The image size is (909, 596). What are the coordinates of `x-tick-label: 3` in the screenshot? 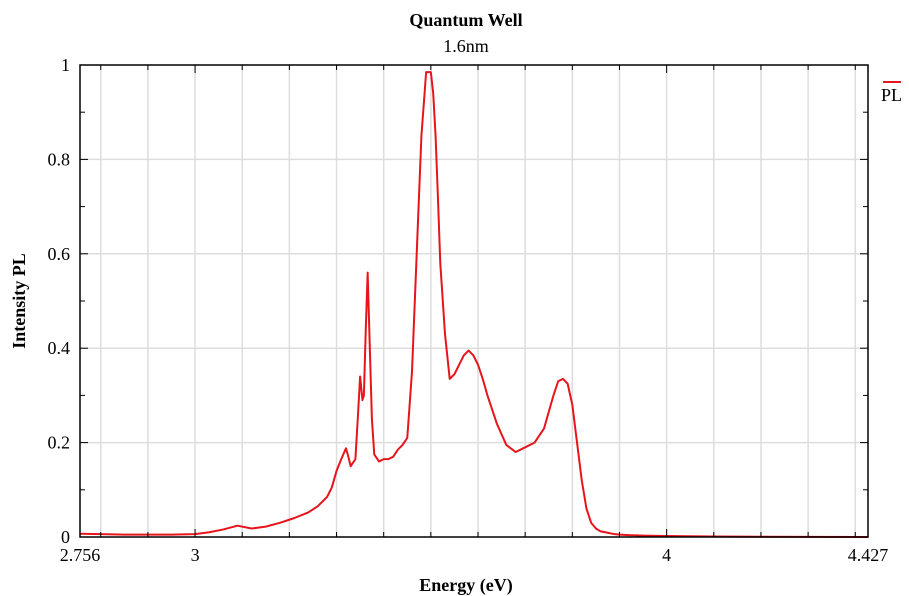 It's located at (195, 555).